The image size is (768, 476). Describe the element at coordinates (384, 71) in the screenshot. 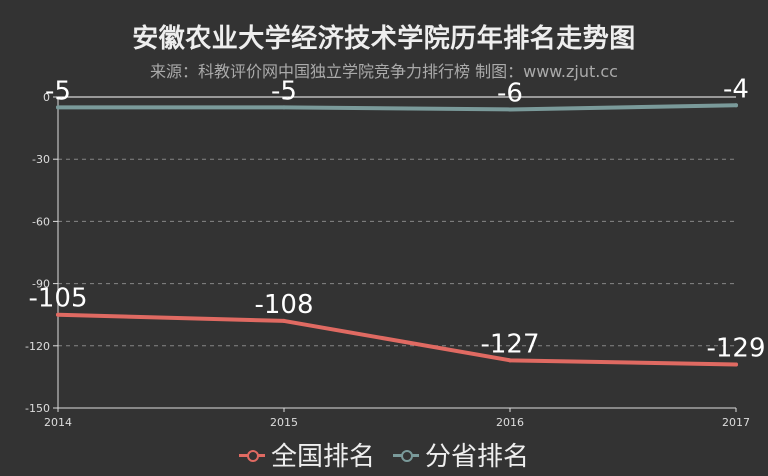

I see `chart-subtitle: 来源：科教评价网中国独立学院竞争力排行榜 制图：www.zjut.cc` at that location.